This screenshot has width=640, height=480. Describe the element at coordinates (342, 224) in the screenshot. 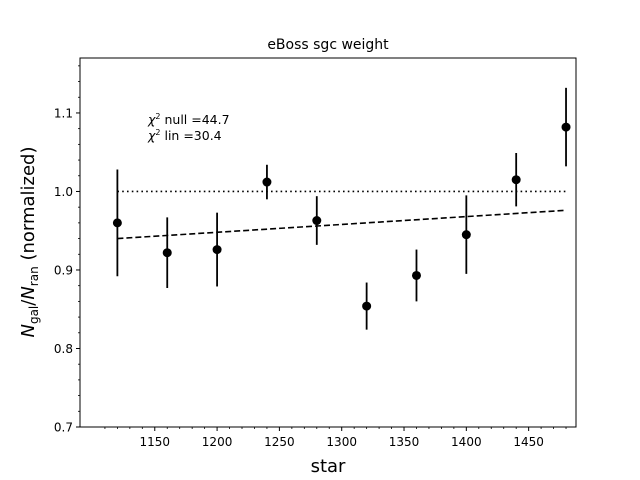

I see `linear-fit-line` at that location.